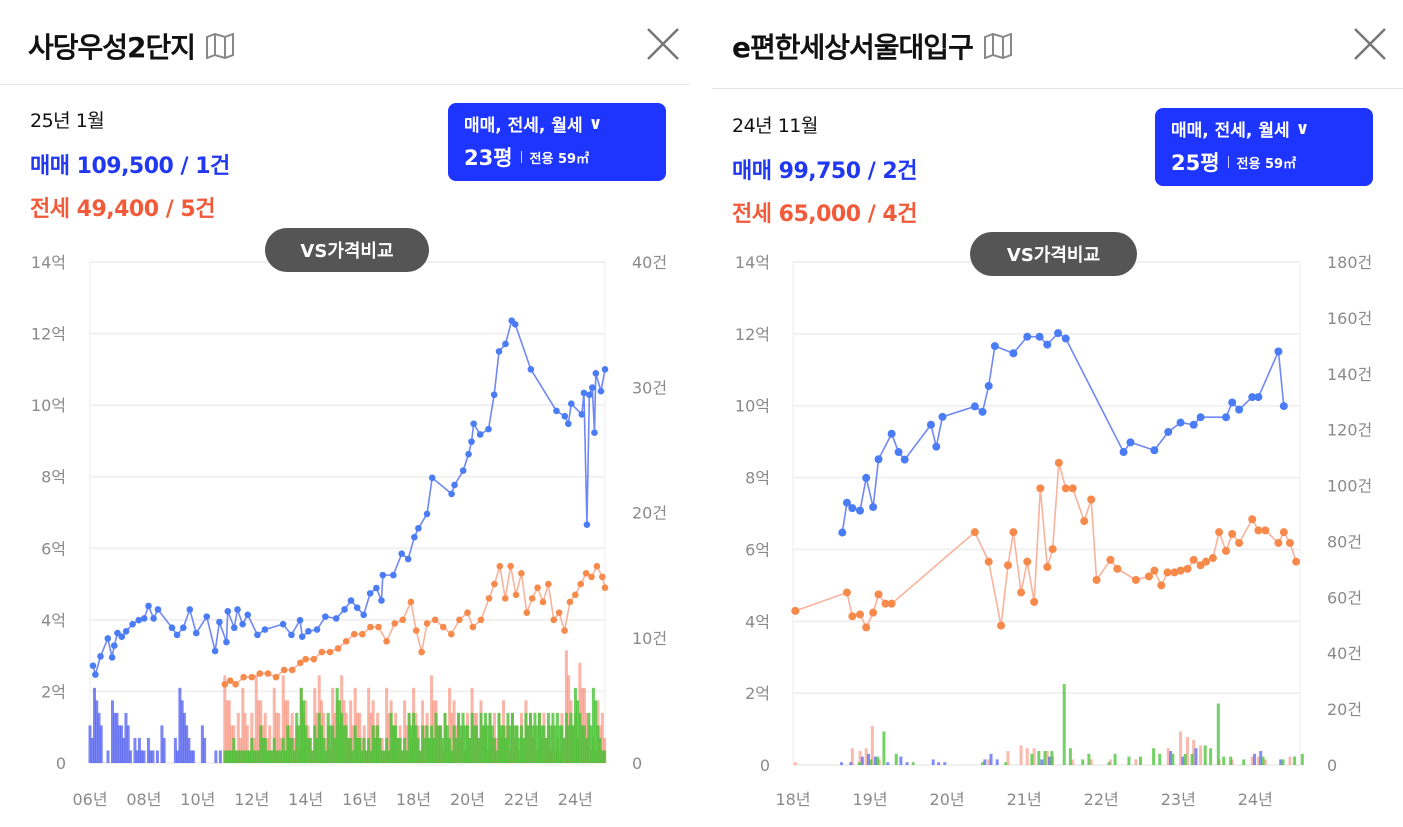  Describe the element at coordinates (557, 142) in the screenshot. I see `filter-button: 매매, 전세, 월세 ∨ 23평 전용 59㎡` at that location.